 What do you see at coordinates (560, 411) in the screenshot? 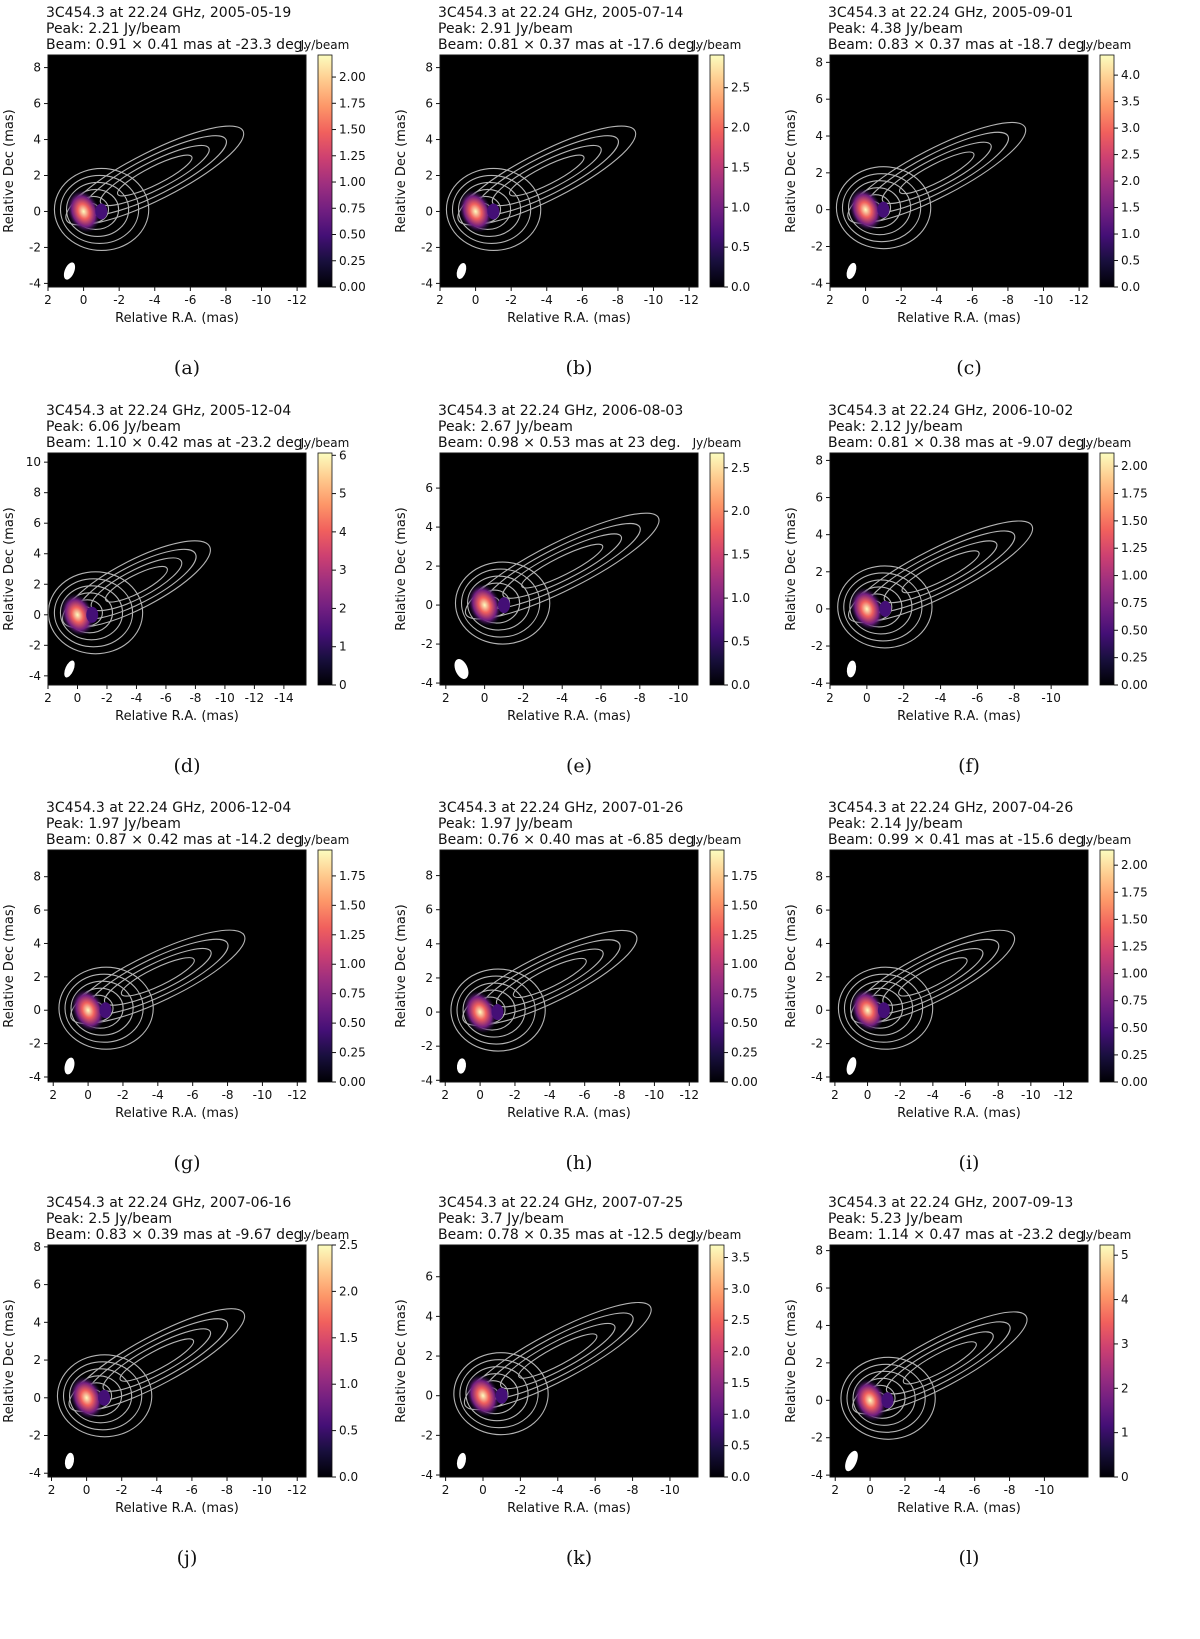
I see `panel-title-line: 3C454.3 at 22.24 GHz, 2006-08-03` at bounding box center [560, 411].